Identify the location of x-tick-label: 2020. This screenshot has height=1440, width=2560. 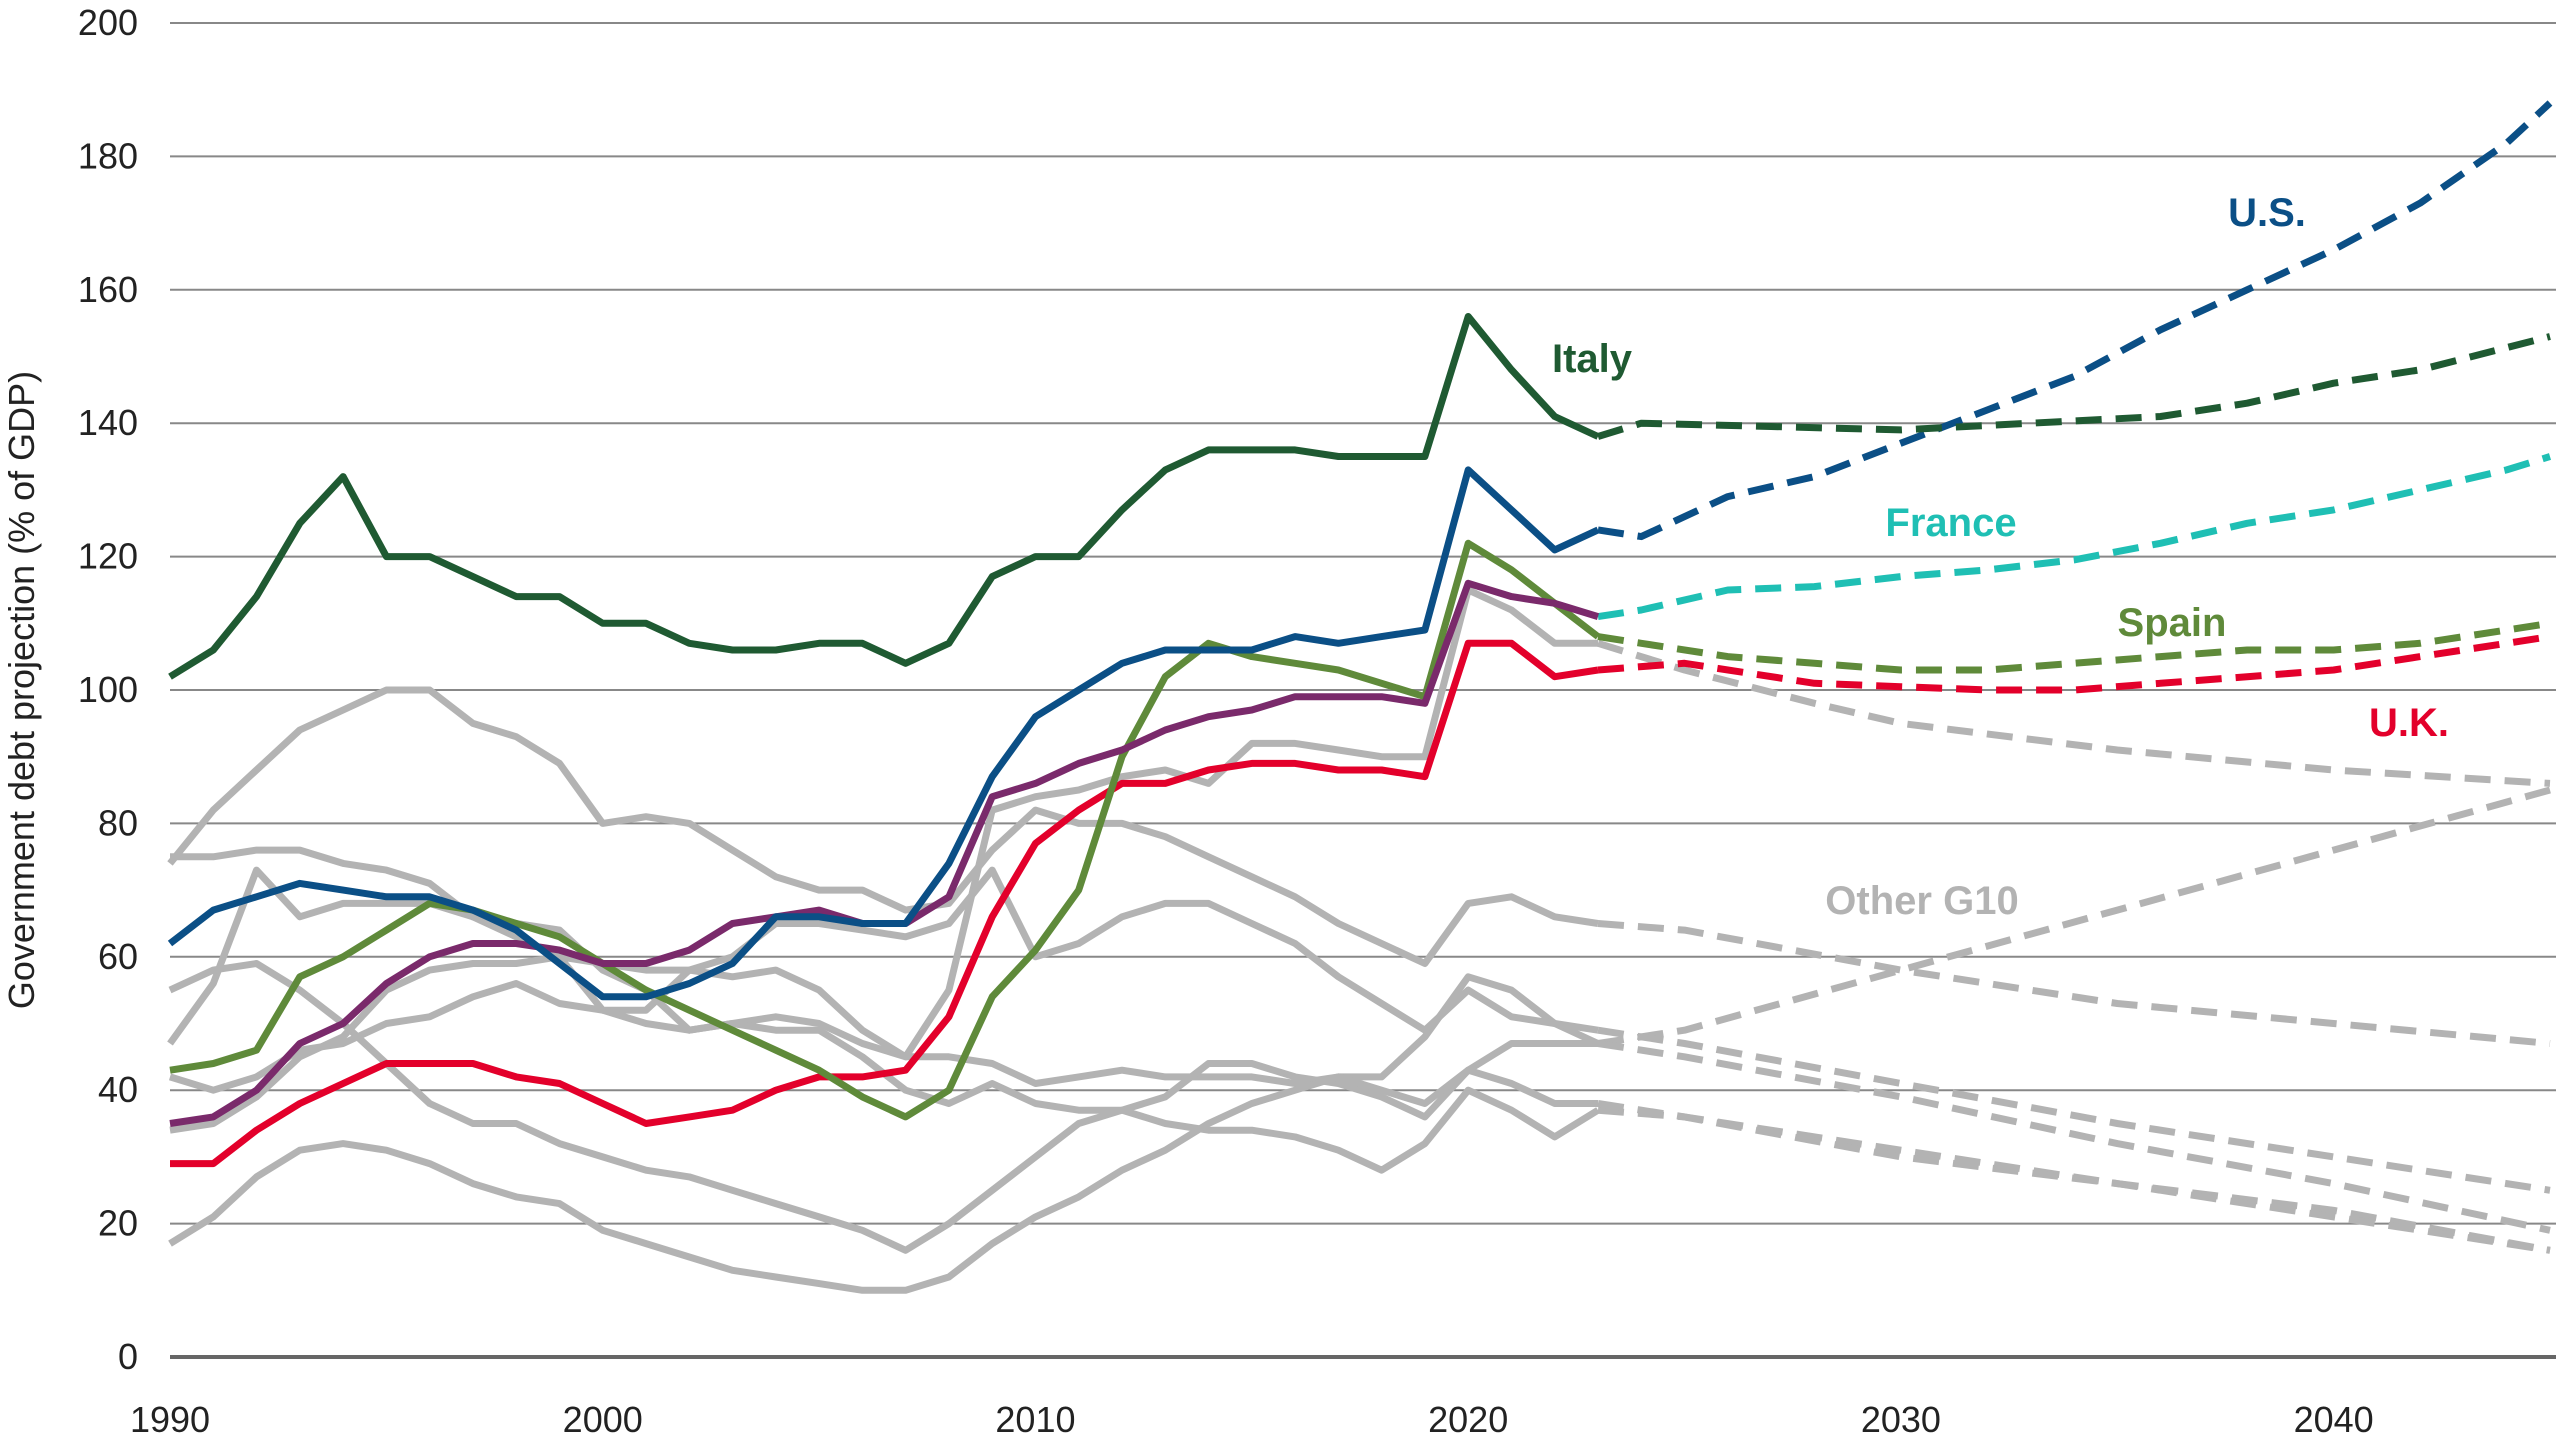
(1468, 1419).